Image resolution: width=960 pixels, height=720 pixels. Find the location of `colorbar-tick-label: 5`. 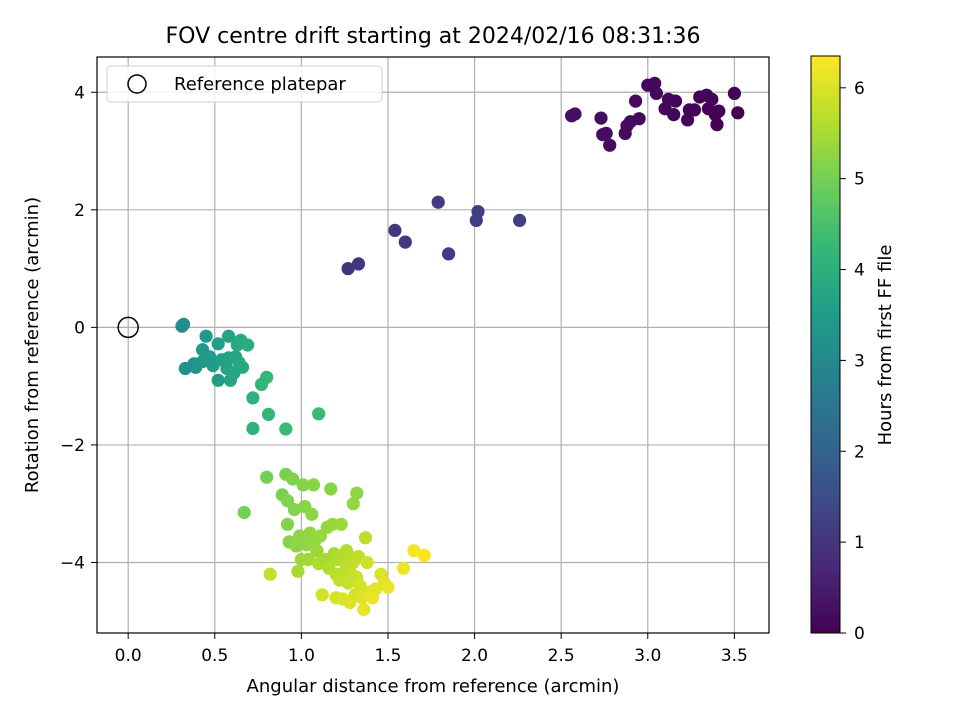

colorbar-tick-label: 5 is located at coordinates (859, 180).